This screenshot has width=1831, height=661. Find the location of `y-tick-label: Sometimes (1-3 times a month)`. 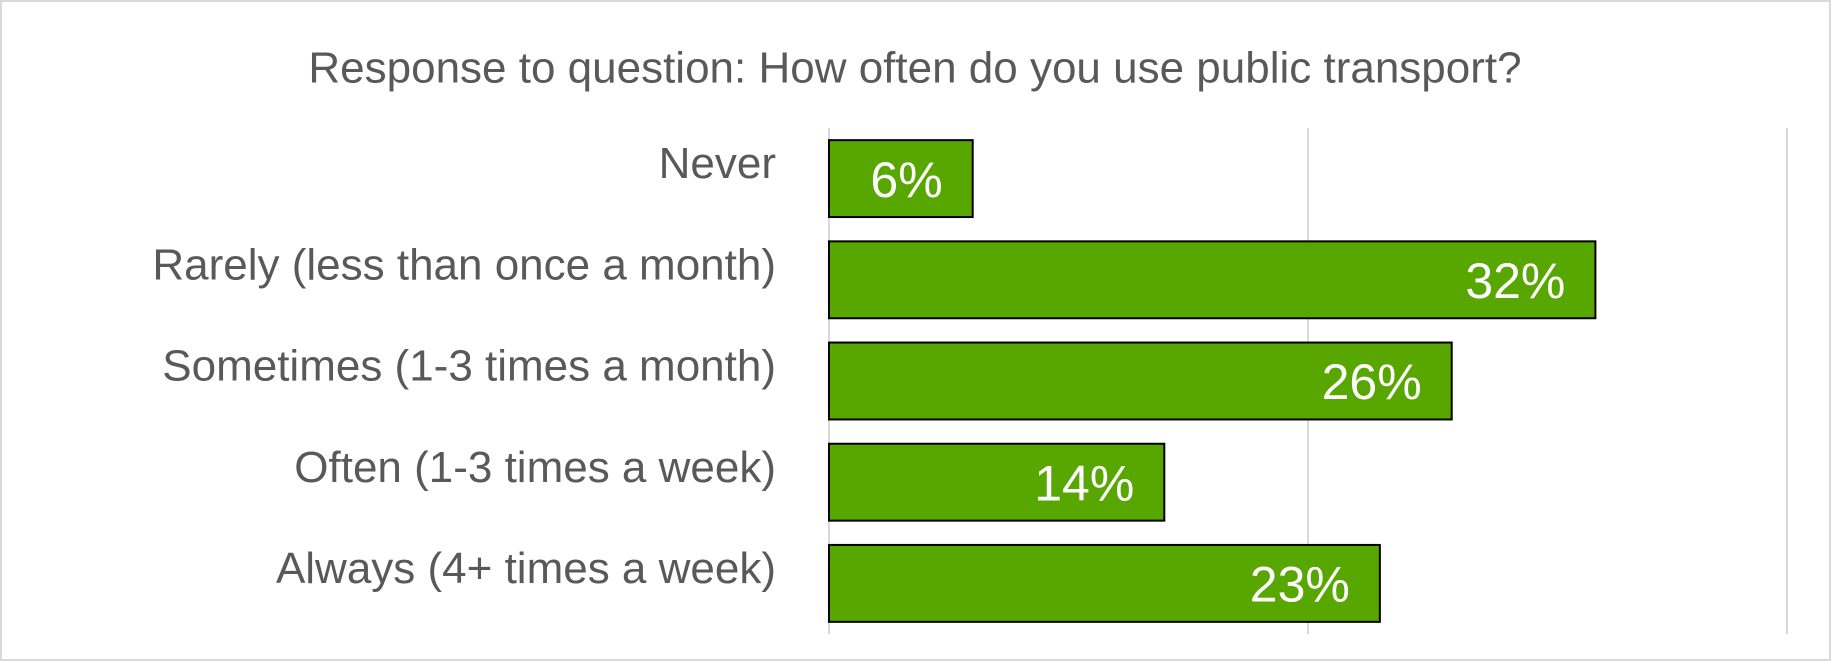

y-tick-label: Sometimes (1-3 times a month) is located at coordinates (469, 366).